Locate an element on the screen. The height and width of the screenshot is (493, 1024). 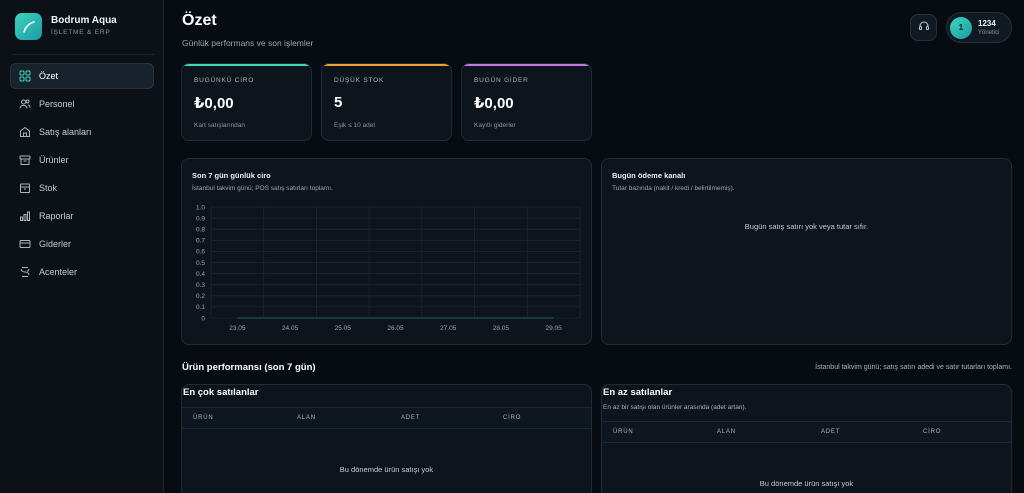
kpi-card-revenue: BUGÜNKÜ CİRO ₺0,00 Kart satışlarından is located at coordinates (246, 102).